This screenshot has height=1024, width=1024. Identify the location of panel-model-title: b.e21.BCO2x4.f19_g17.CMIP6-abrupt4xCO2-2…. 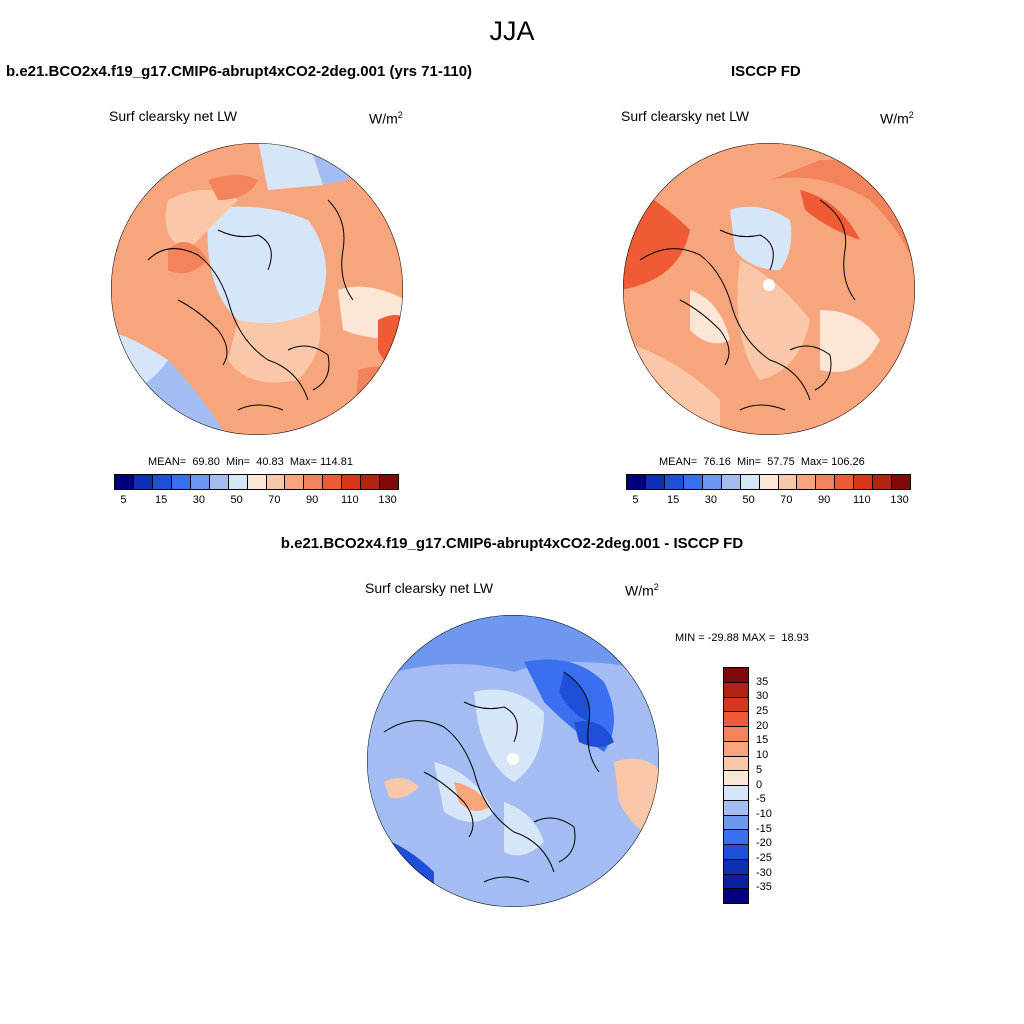
(239, 71).